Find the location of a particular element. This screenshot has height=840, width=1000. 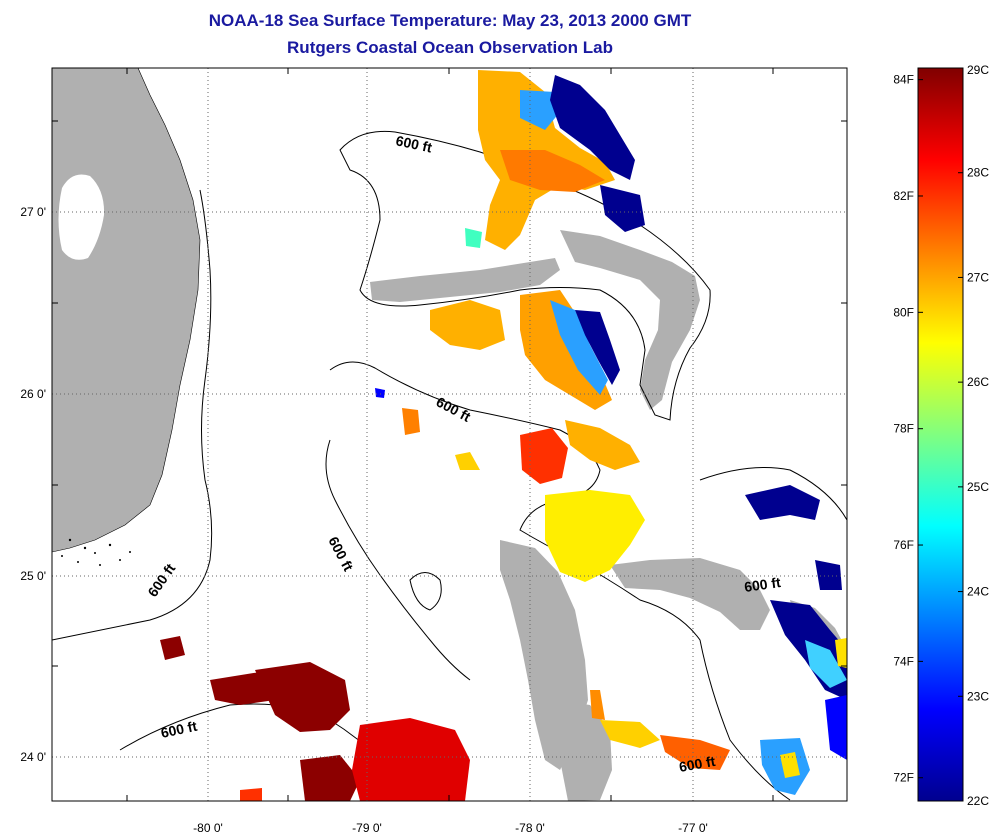

colorbar-celsius-label: 24C is located at coordinates (978, 592).